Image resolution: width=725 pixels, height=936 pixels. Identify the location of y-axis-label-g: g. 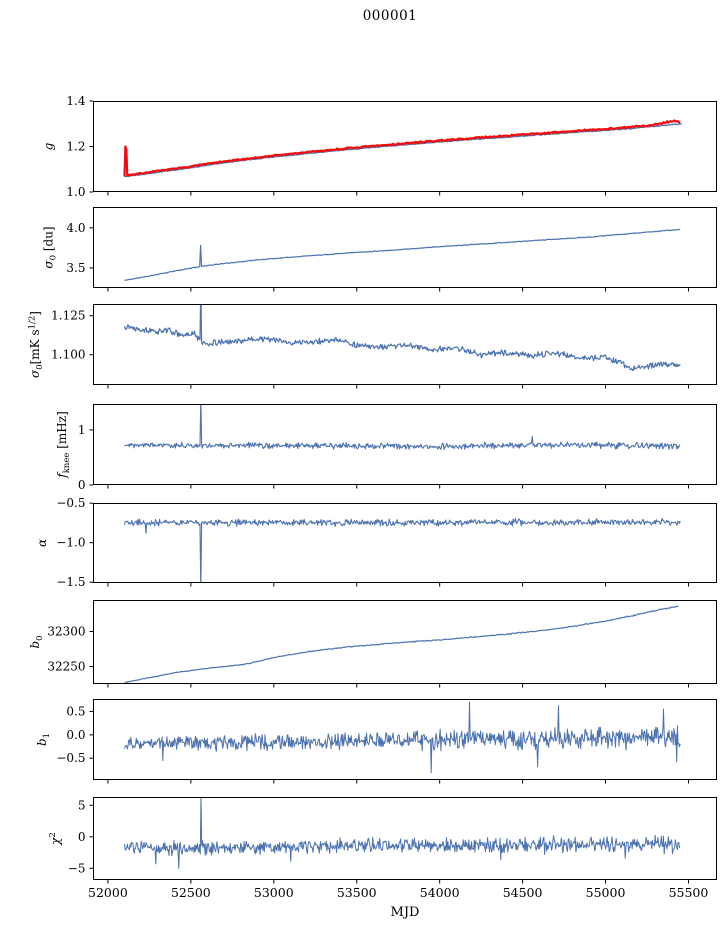
(49, 146).